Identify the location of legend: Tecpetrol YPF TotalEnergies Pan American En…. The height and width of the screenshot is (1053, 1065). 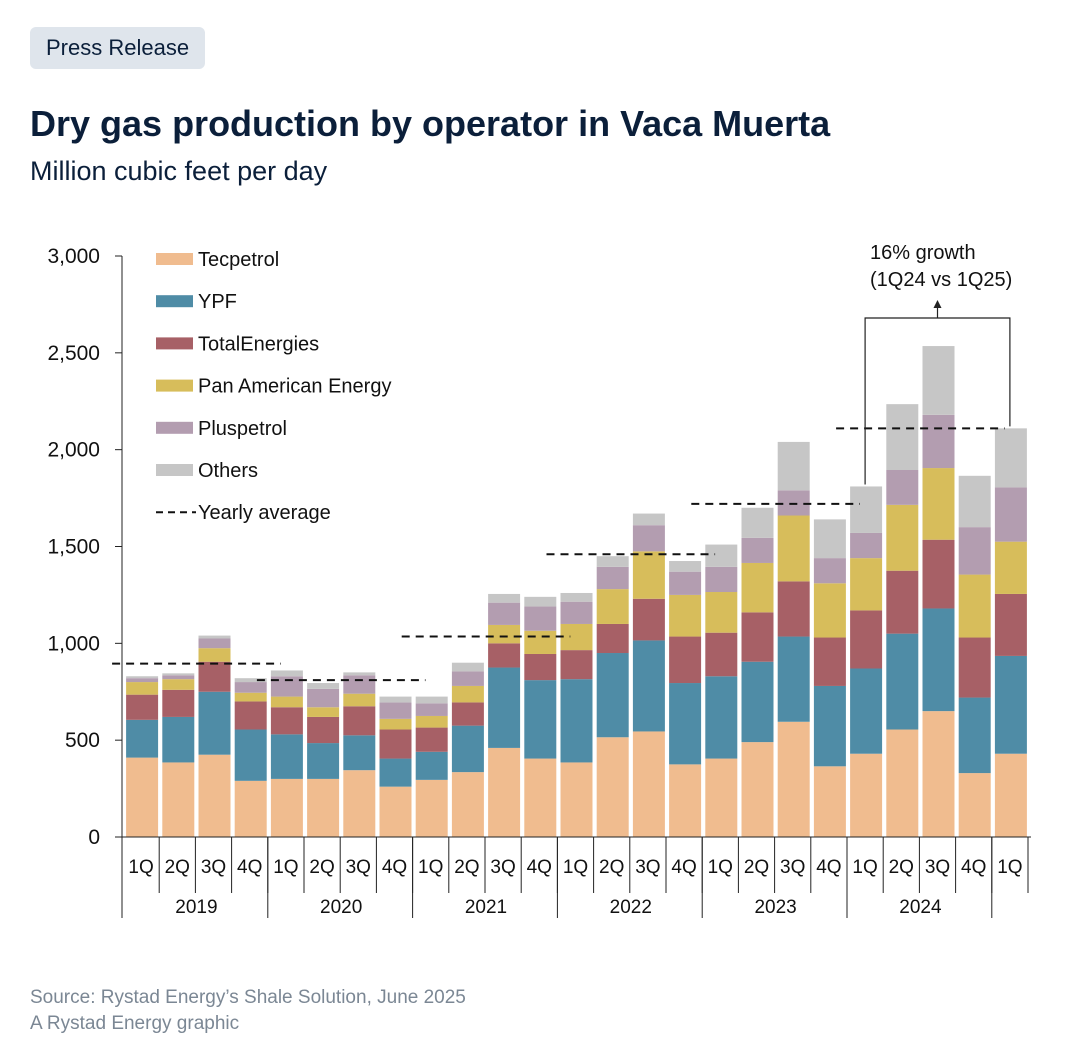
(273, 386).